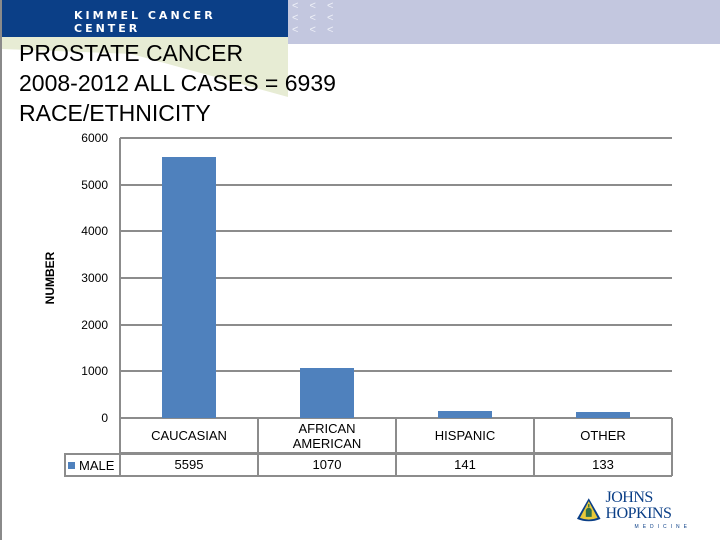 This screenshot has width=720, height=540. What do you see at coordinates (465, 464) in the screenshot?
I see `data-table-value: 141` at bounding box center [465, 464].